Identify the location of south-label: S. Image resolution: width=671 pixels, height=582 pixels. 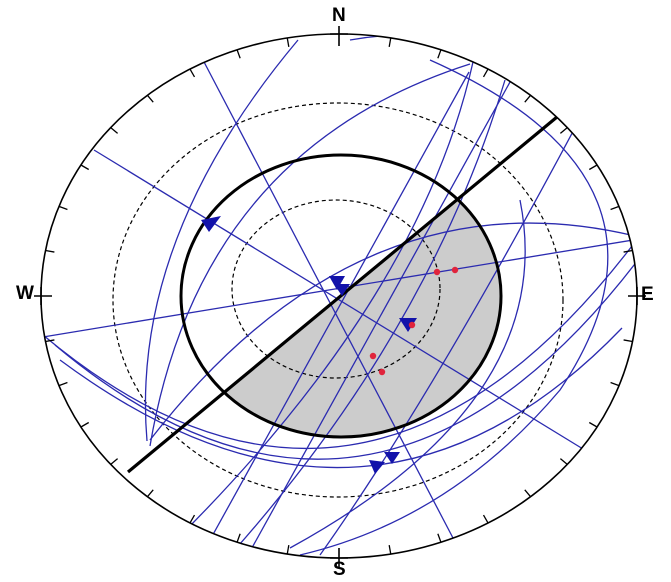
(339, 569).